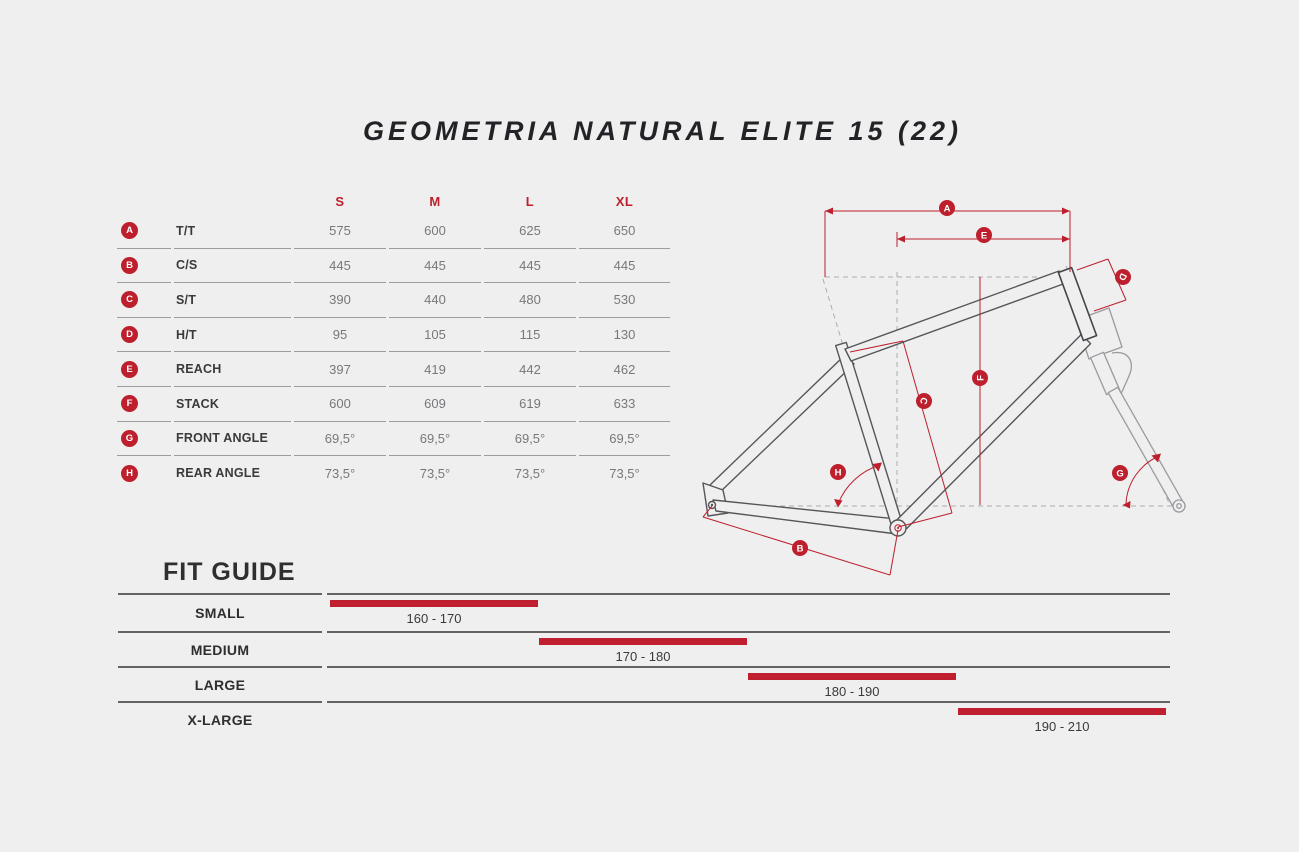 The image size is (1299, 852). I want to click on svg-text: F, so click(980, 378).